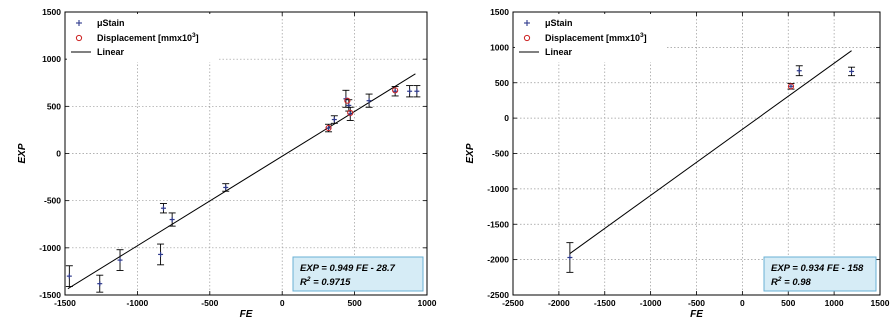 The width and height of the screenshot is (893, 322). Describe the element at coordinates (513, 303) in the screenshot. I see `x-tick-label: -2500` at that location.